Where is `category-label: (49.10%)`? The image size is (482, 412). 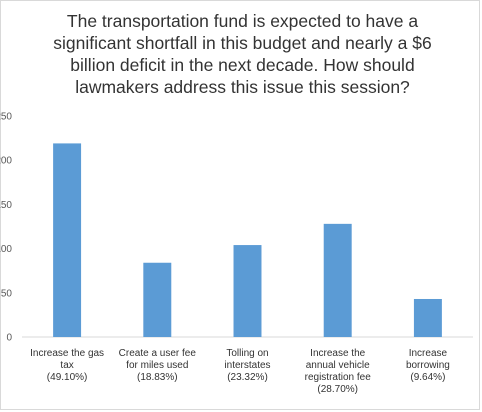
category-label: (49.10%) is located at coordinates (67, 377).